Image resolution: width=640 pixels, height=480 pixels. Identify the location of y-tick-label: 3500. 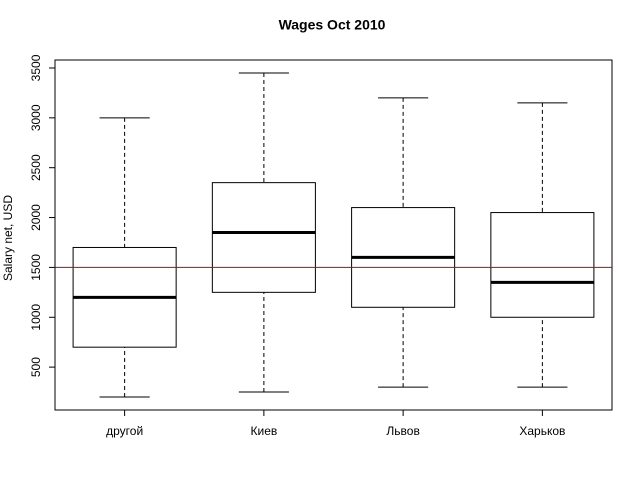
(36, 67).